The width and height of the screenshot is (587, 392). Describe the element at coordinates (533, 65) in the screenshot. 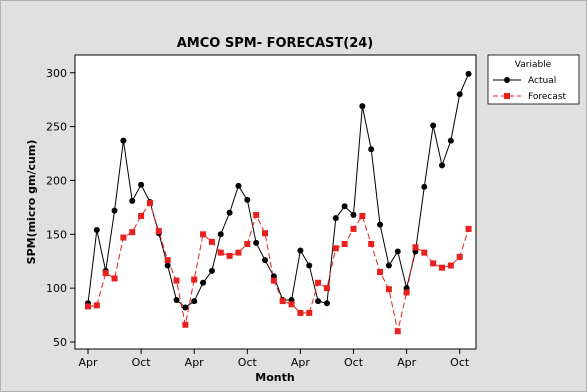

I see `legend-title: Variable` at that location.